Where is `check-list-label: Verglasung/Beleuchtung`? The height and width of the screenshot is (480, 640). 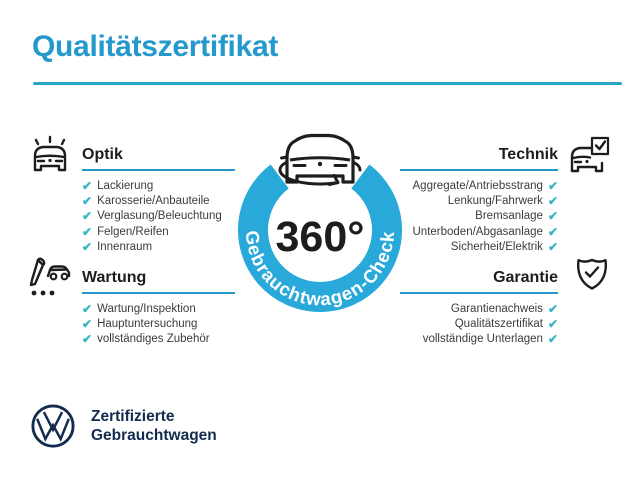
check-list-label: Verglasung/Beleuchtung is located at coordinates (159, 216).